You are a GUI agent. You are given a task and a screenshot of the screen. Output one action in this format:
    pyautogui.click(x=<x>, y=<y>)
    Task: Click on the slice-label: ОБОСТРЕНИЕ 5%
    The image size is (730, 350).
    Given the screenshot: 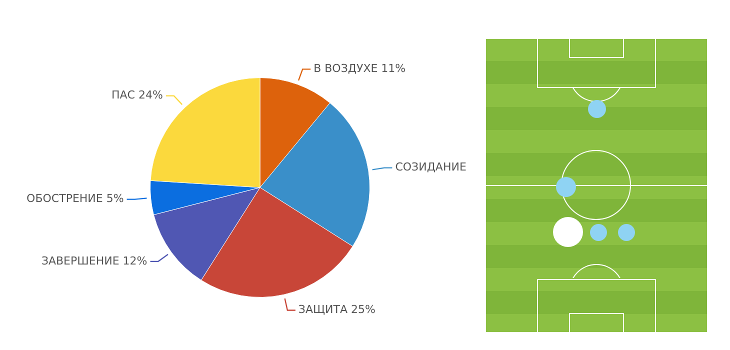 What is the action you would take?
    pyautogui.click(x=75, y=199)
    